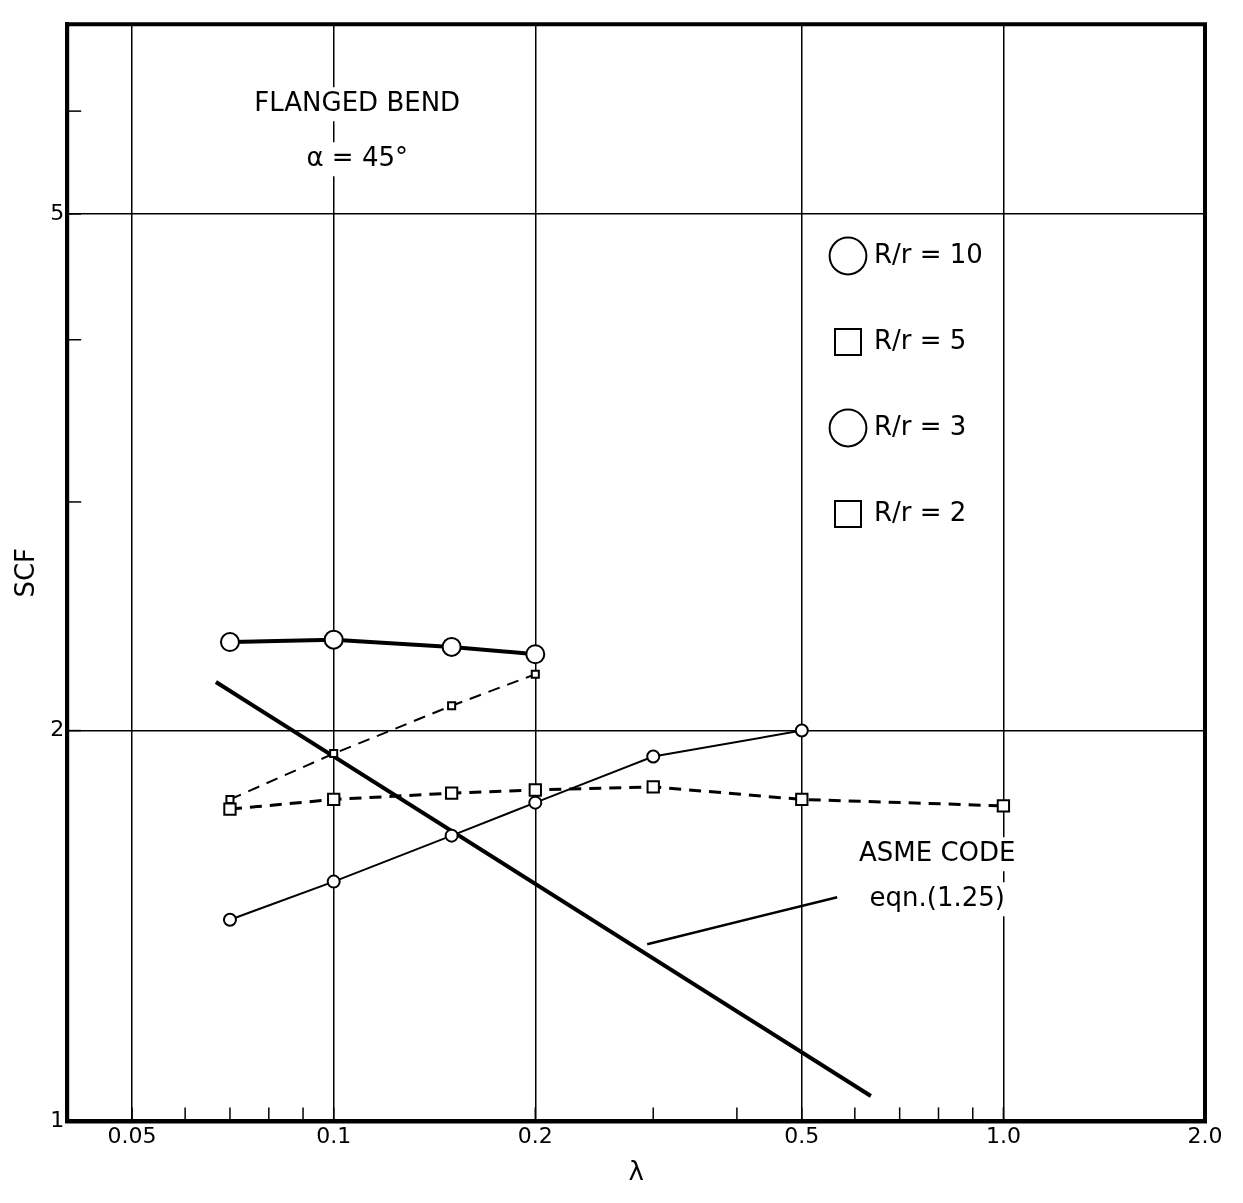 This screenshot has width=1243, height=1203. Describe the element at coordinates (57, 1120) in the screenshot. I see `y-tick-label: 1` at that location.